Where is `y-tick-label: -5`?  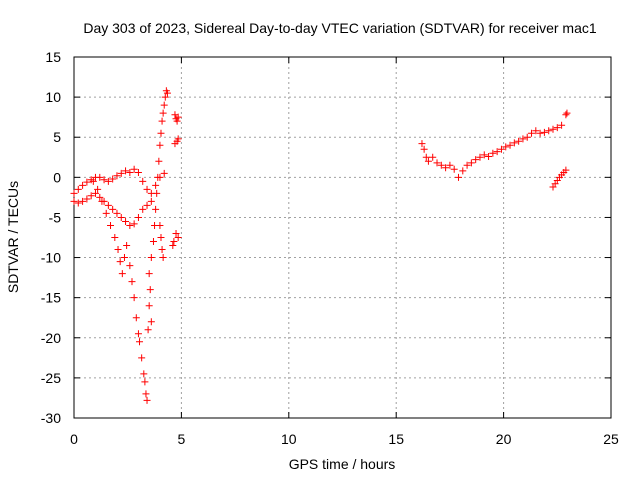
y-tick-label: -5 is located at coordinates (55, 217).